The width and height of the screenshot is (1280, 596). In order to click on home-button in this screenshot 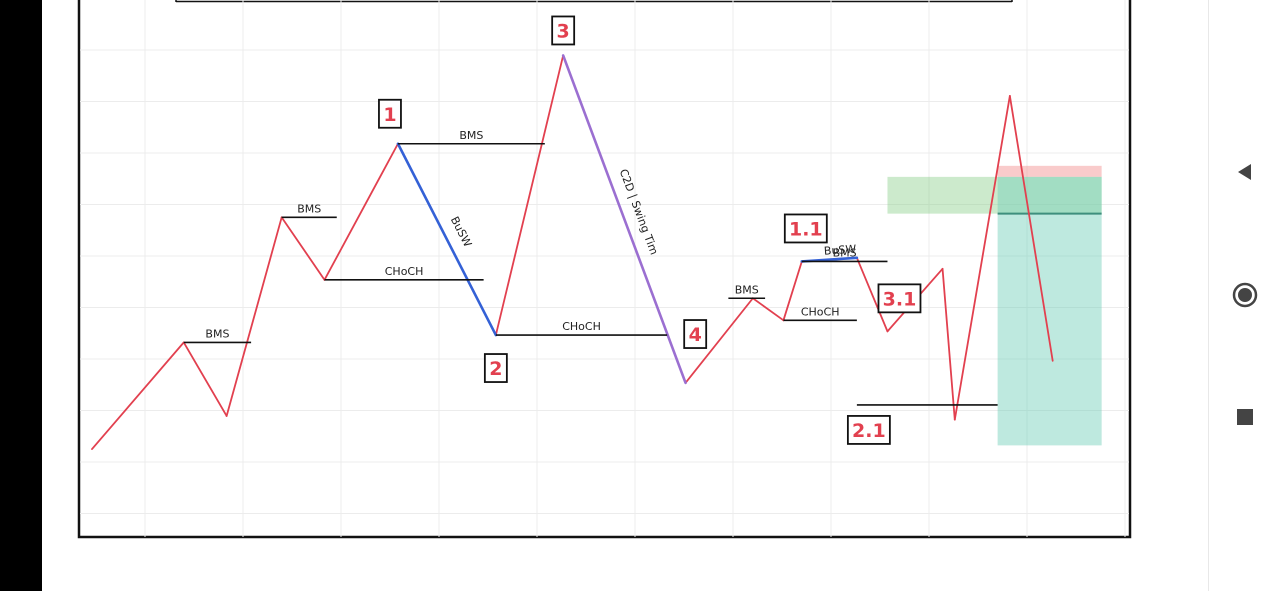, I will do `click(1245, 295)`.